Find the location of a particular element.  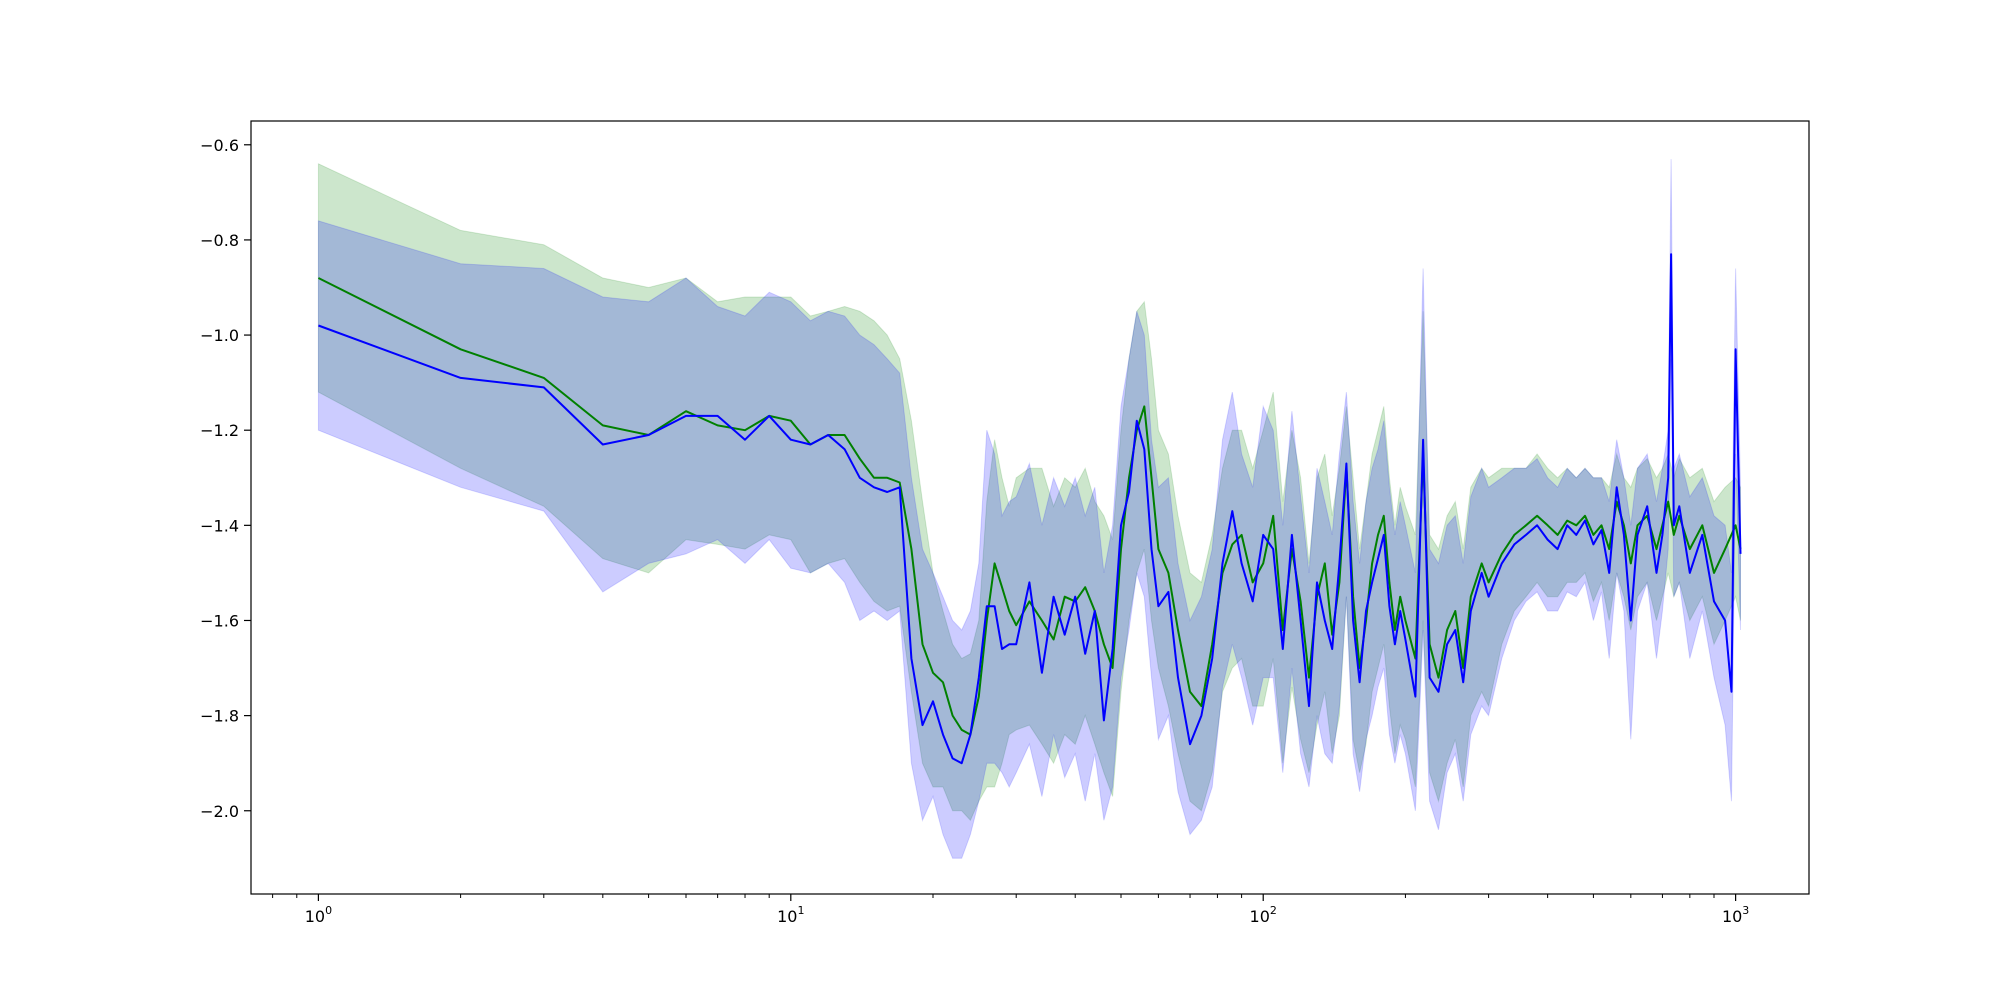

y-axis: −0.6 −0.8 −1.0 −1.2 −1.4 −1.6 −1.8 −2.0 is located at coordinates (225, 478).